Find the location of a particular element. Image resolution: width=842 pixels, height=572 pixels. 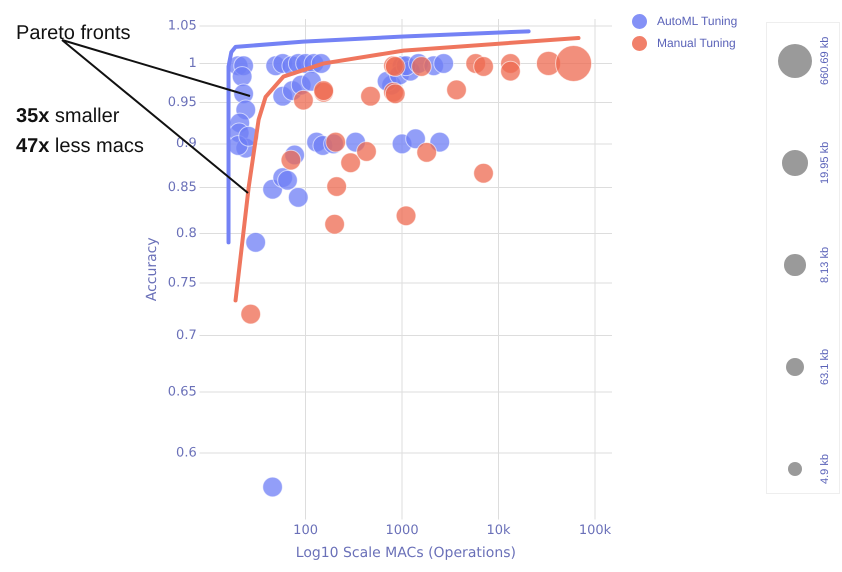

y-axis-title: Accuracy is located at coordinates (152, 269).